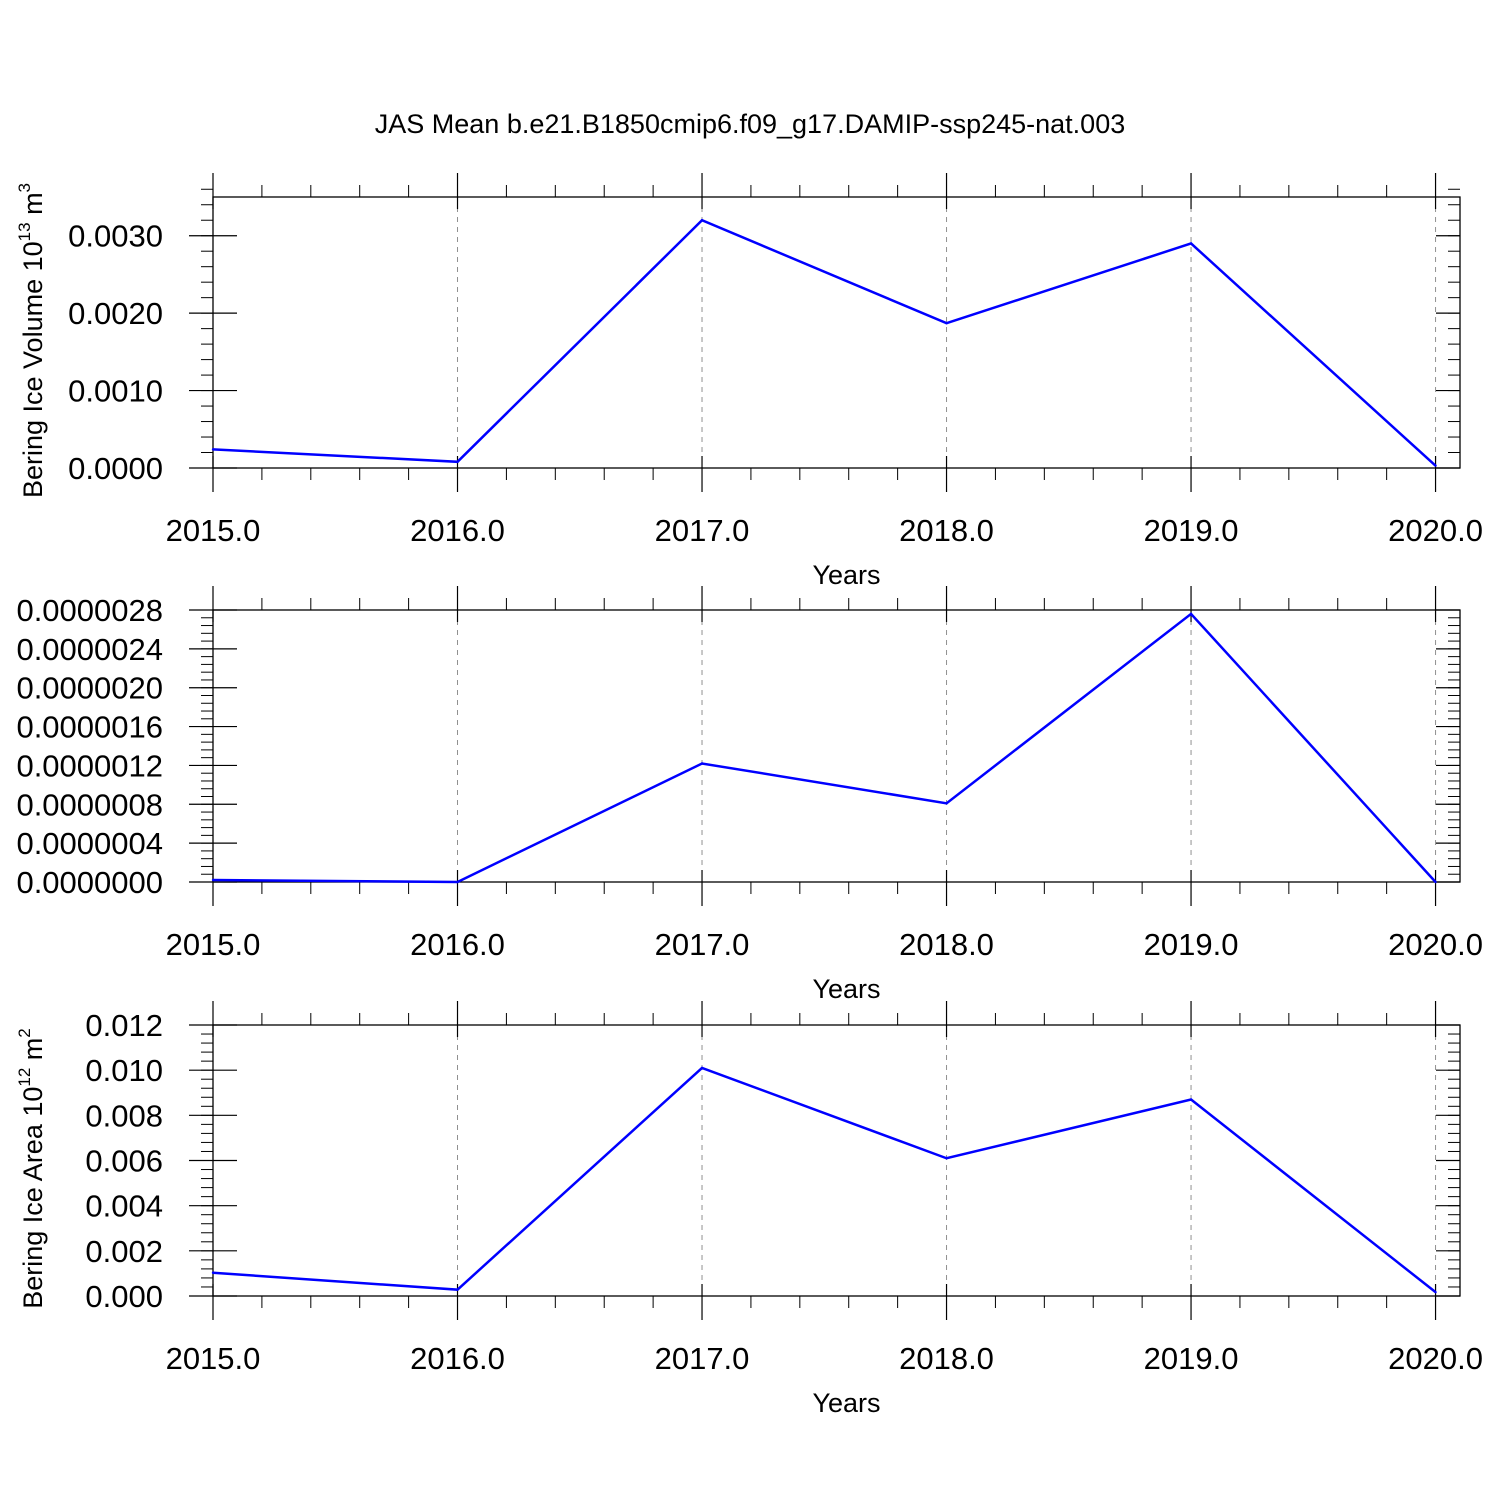 The width and height of the screenshot is (1500, 1500). What do you see at coordinates (89, 649) in the screenshot?
I see `y-tick-label: 0.0000024` at bounding box center [89, 649].